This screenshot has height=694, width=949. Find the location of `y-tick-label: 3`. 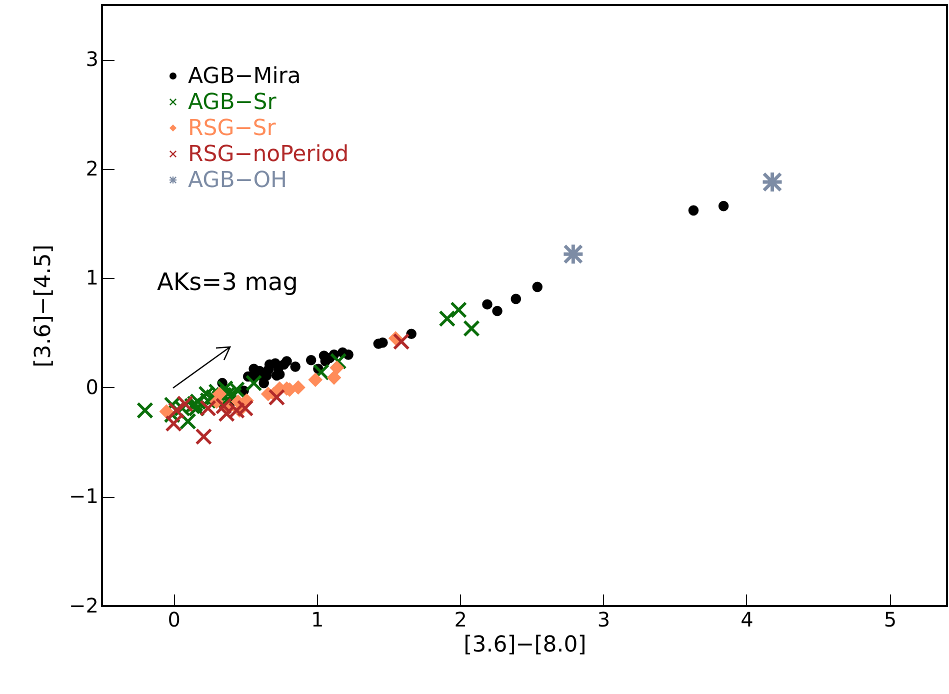

y-tick-label: 3 is located at coordinates (92, 59).